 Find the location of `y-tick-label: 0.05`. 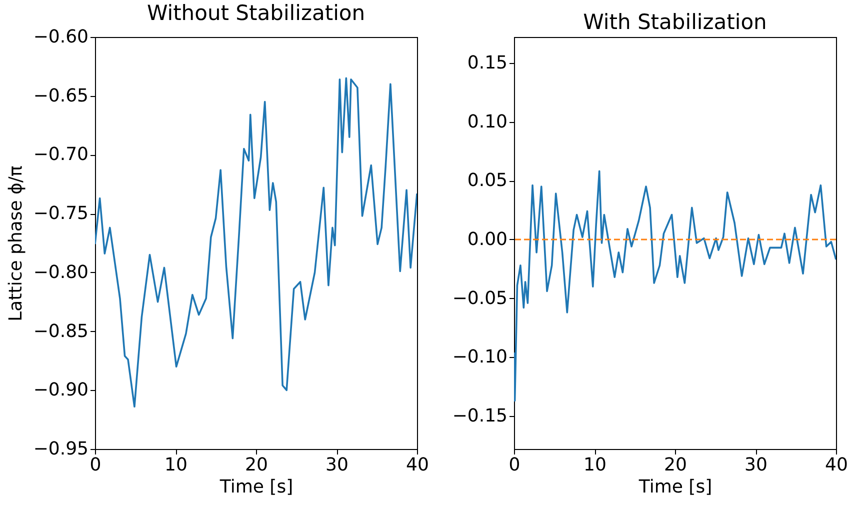

y-tick-label: 0.05 is located at coordinates (487, 181).